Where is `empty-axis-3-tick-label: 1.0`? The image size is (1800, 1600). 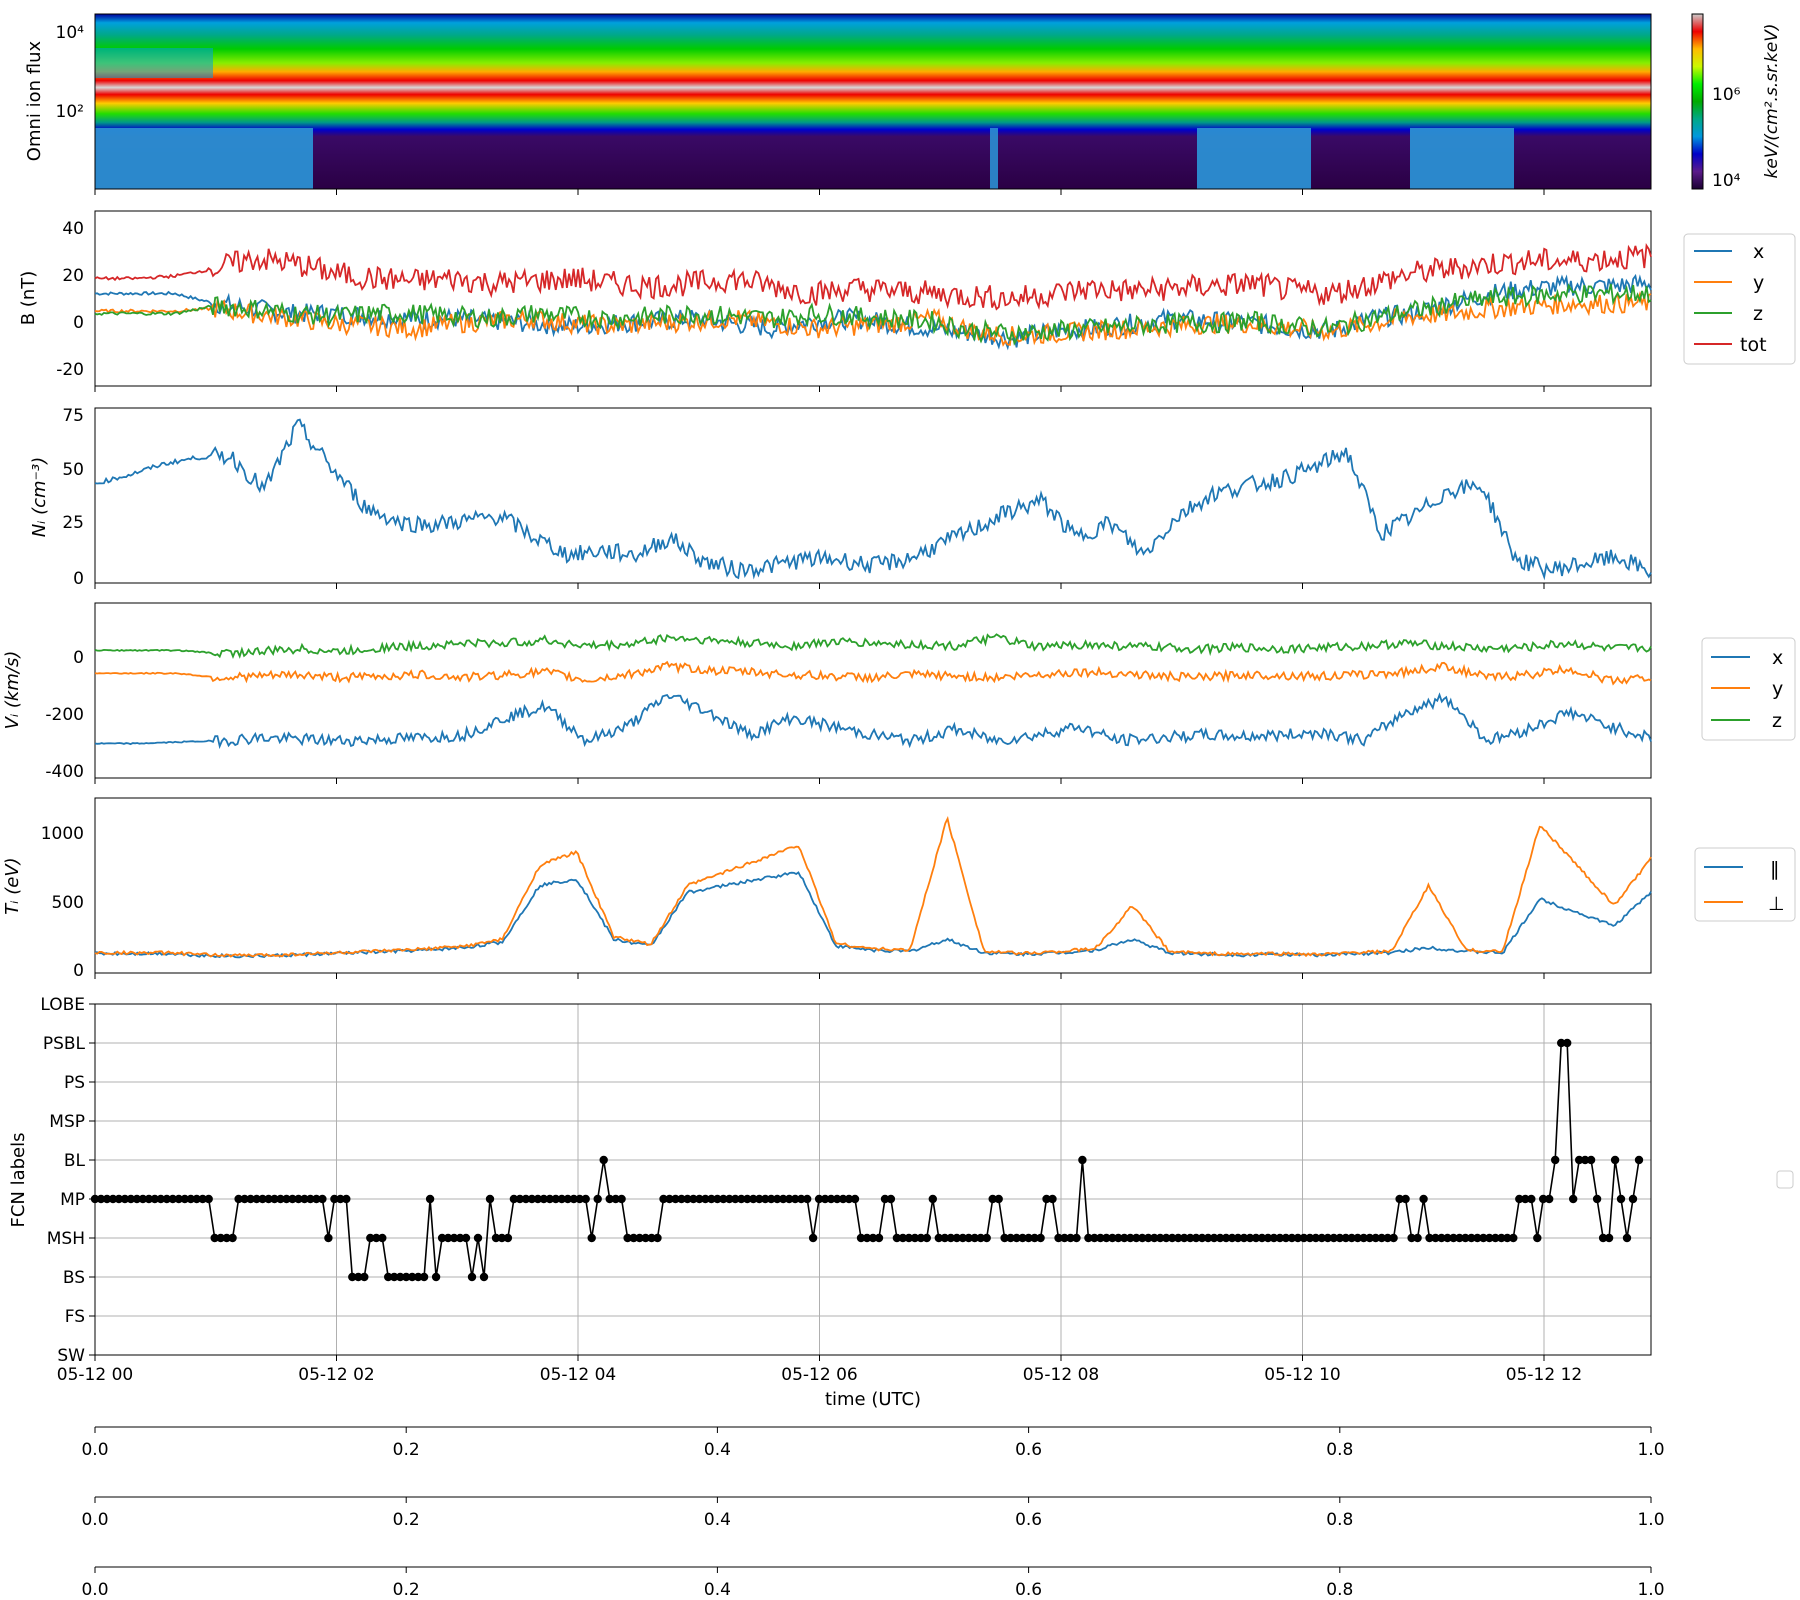 empty-axis-3-tick-label: 1.0 is located at coordinates (1650, 1590).